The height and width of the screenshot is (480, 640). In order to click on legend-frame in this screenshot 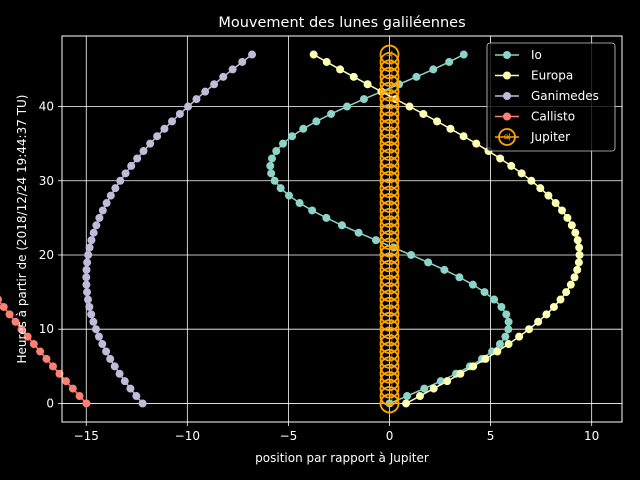, I will do `click(551, 97)`.